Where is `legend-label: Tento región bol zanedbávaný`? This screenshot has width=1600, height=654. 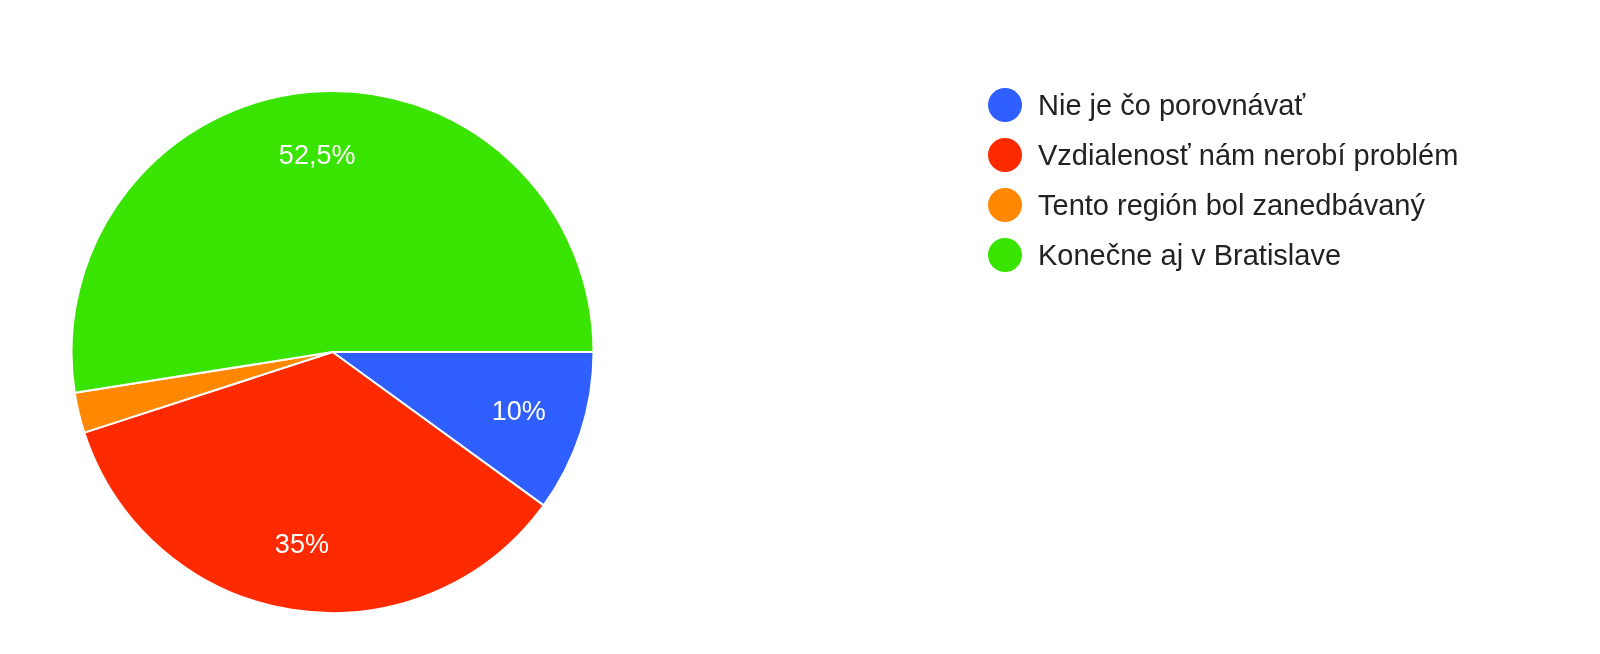
legend-label: Tento región bol zanedbávaný is located at coordinates (1231, 205).